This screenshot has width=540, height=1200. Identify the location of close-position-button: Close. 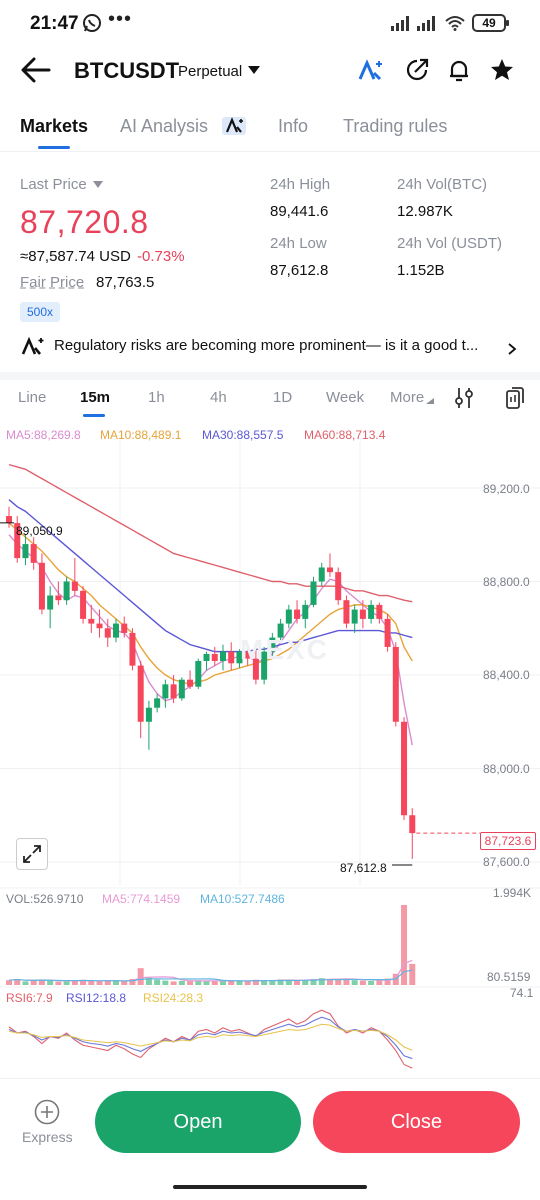
(416, 1122).